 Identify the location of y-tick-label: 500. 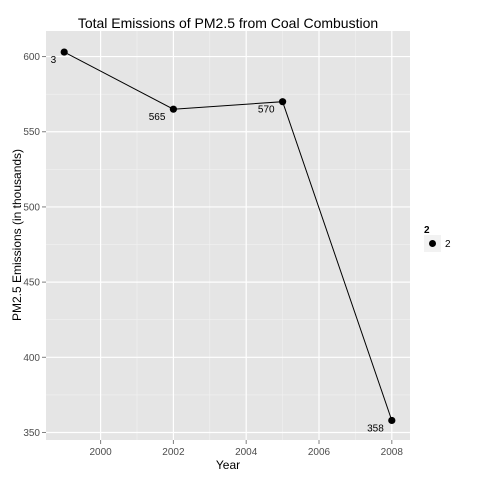
(31, 207).